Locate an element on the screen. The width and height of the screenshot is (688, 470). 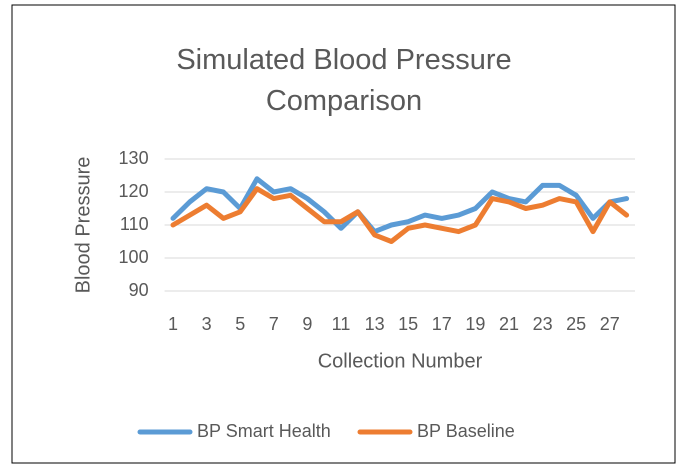
y-tick-label: 110 is located at coordinates (134, 224).